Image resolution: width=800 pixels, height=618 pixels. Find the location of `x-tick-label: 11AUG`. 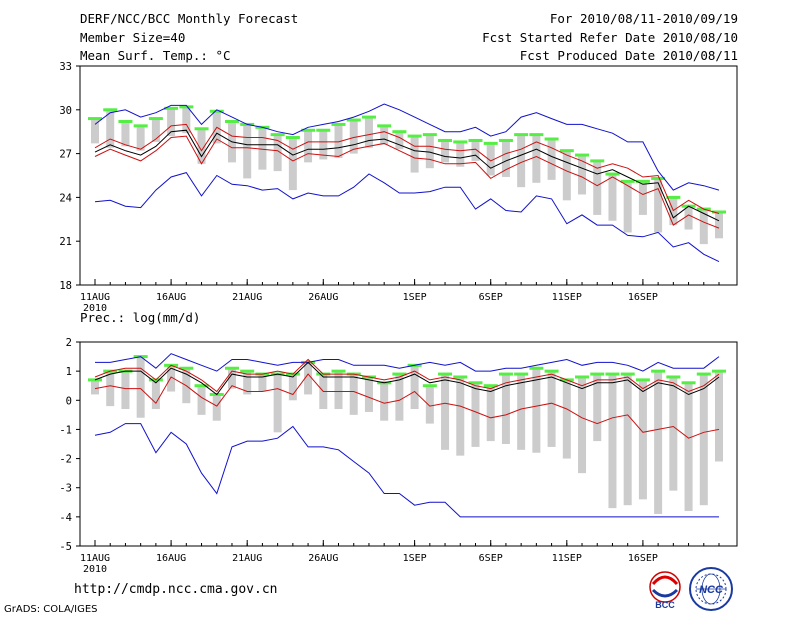

x-tick-label: 11AUG is located at coordinates (95, 558).